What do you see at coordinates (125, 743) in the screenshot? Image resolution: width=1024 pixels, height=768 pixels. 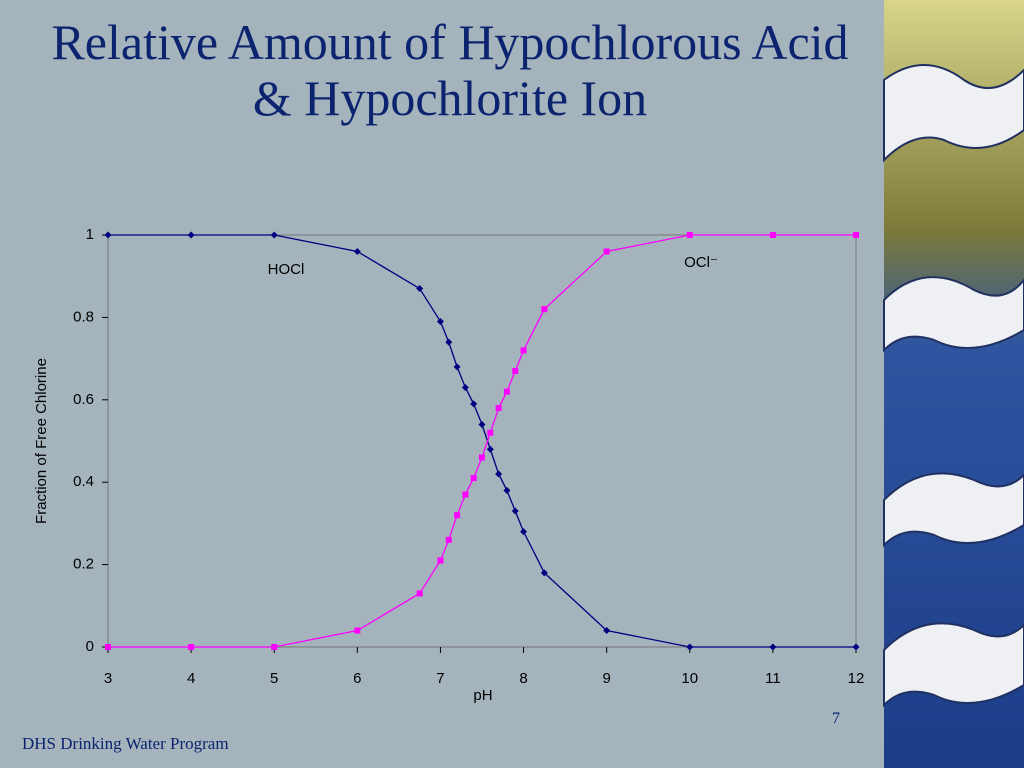 I see `footer: DHS Drinking Water Program` at bounding box center [125, 743].